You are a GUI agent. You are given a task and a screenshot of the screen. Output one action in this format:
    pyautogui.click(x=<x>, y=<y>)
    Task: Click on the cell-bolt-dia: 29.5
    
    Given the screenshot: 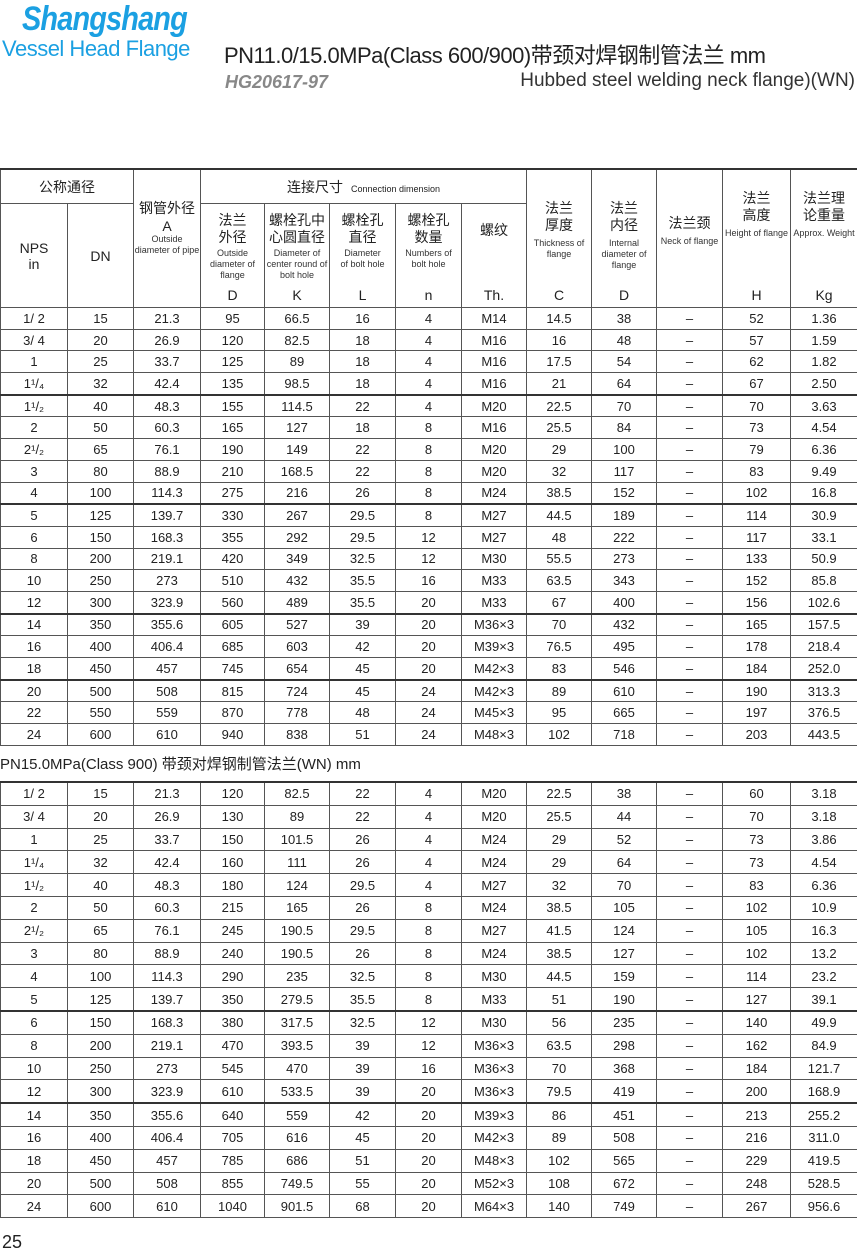 What is the action you would take?
    pyautogui.click(x=363, y=930)
    